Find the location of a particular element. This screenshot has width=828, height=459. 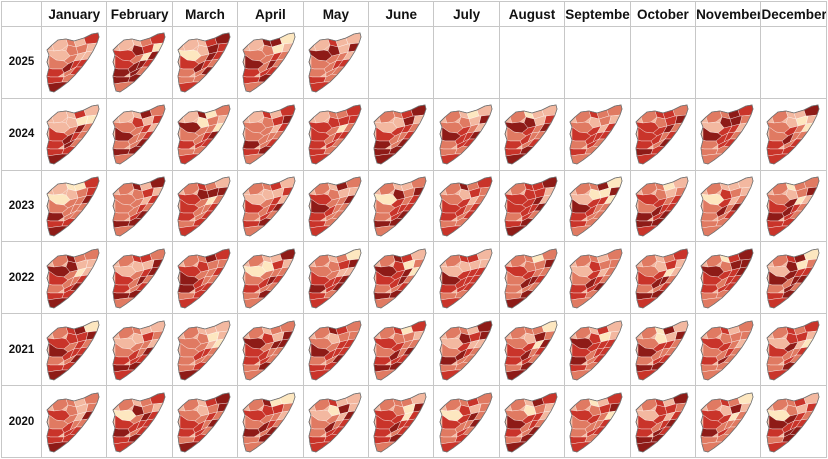

month-header-january: January is located at coordinates (74, 14).